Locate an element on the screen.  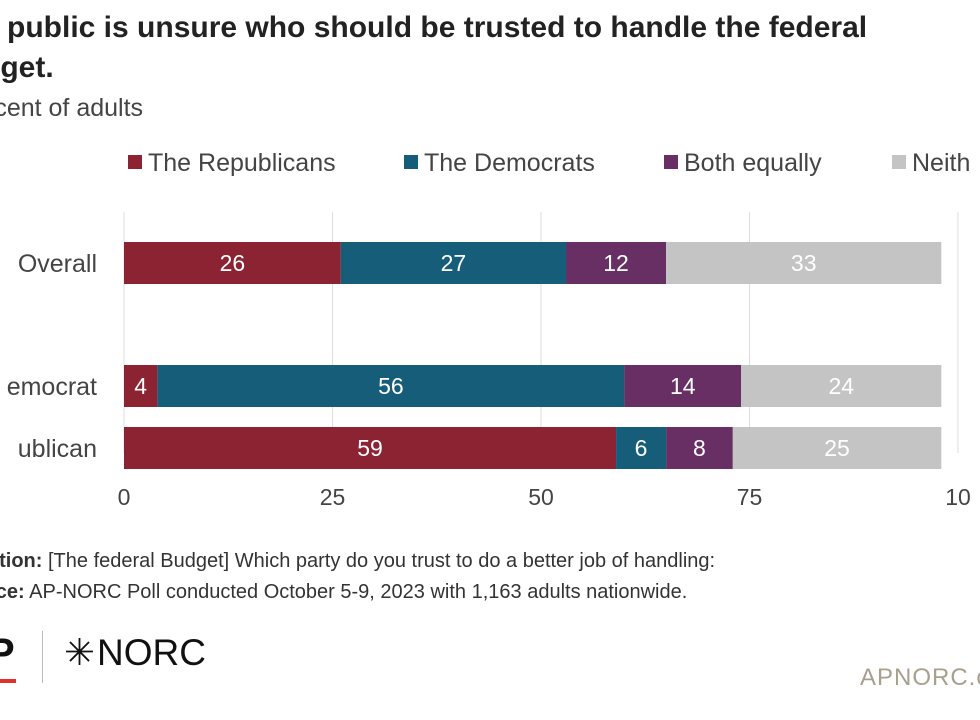
bar-value-label: 26 is located at coordinates (233, 263).